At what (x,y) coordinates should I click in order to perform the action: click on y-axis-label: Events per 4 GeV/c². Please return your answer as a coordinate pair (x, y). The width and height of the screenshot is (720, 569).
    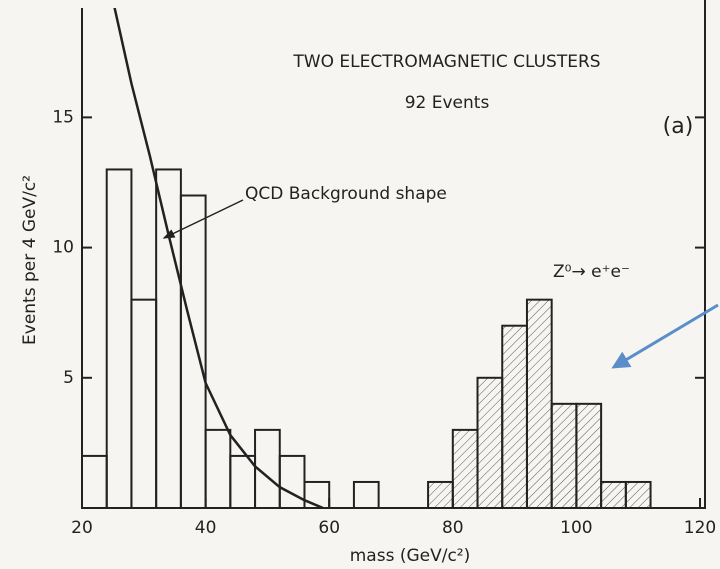
    Looking at the image, I should click on (30, 260).